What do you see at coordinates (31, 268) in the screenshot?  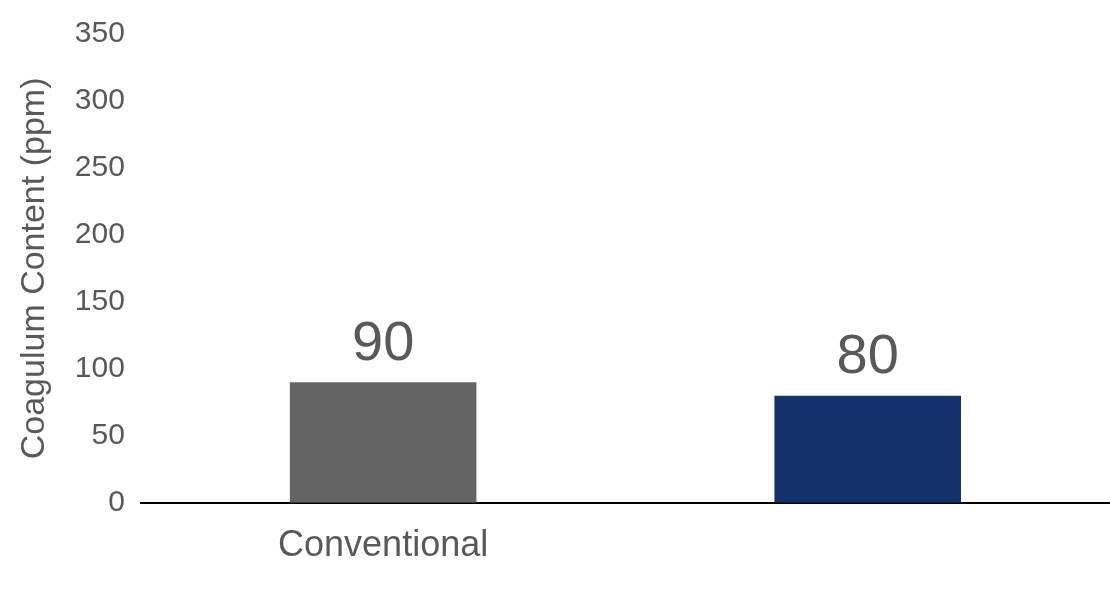 I see `y-axis-title: Coagulum Content (ppm)` at bounding box center [31, 268].